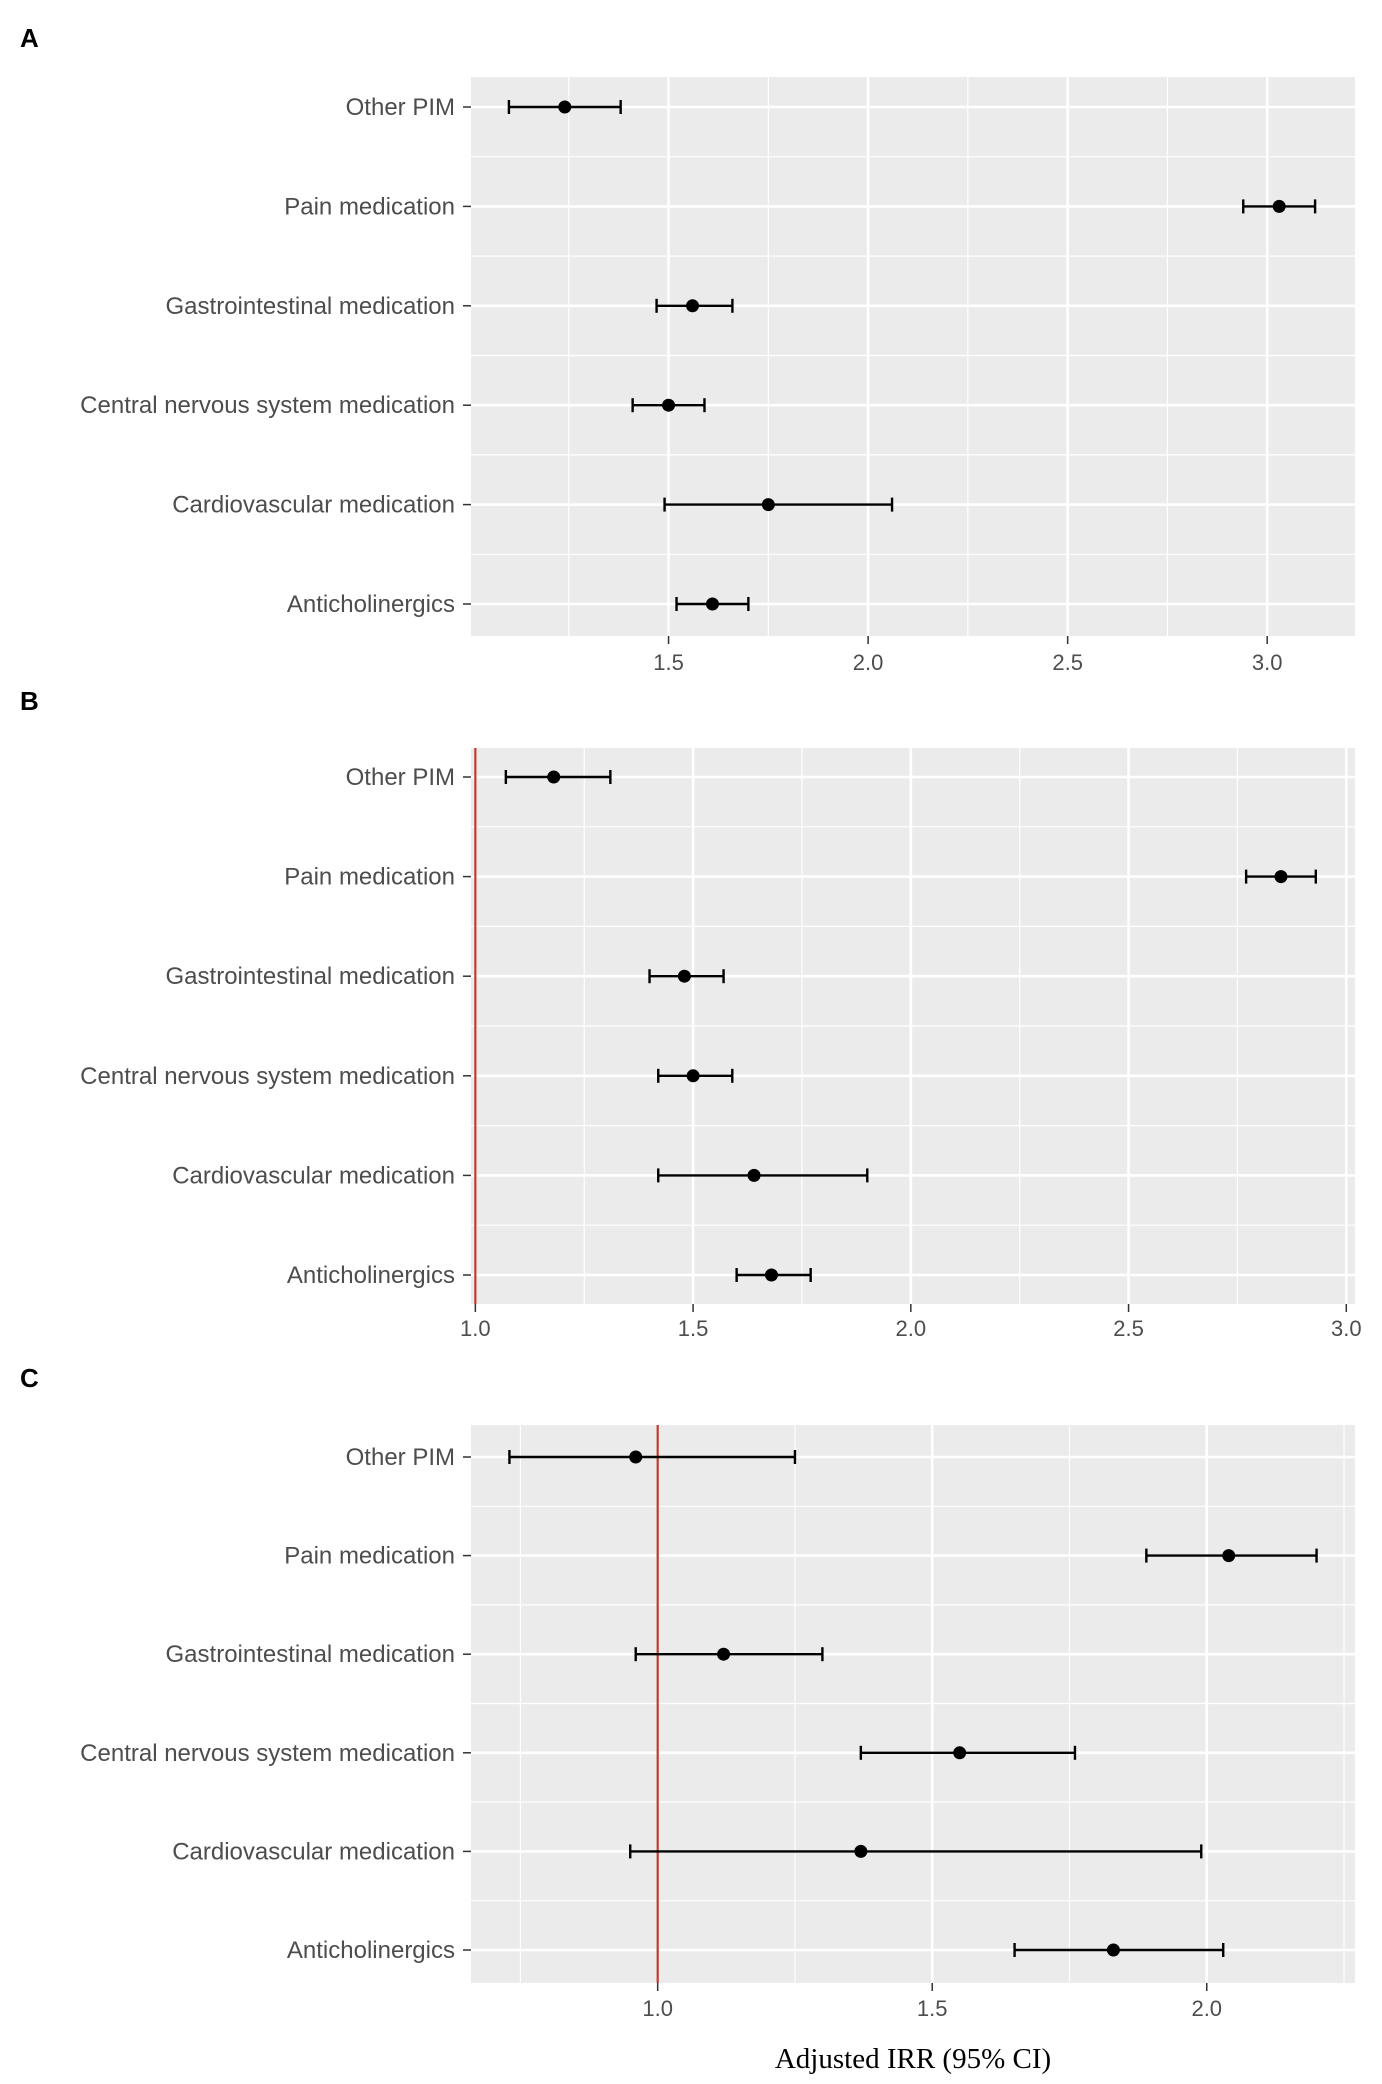 The width and height of the screenshot is (1382, 2084). I want to click on panel-letter: C, so click(29, 1378).